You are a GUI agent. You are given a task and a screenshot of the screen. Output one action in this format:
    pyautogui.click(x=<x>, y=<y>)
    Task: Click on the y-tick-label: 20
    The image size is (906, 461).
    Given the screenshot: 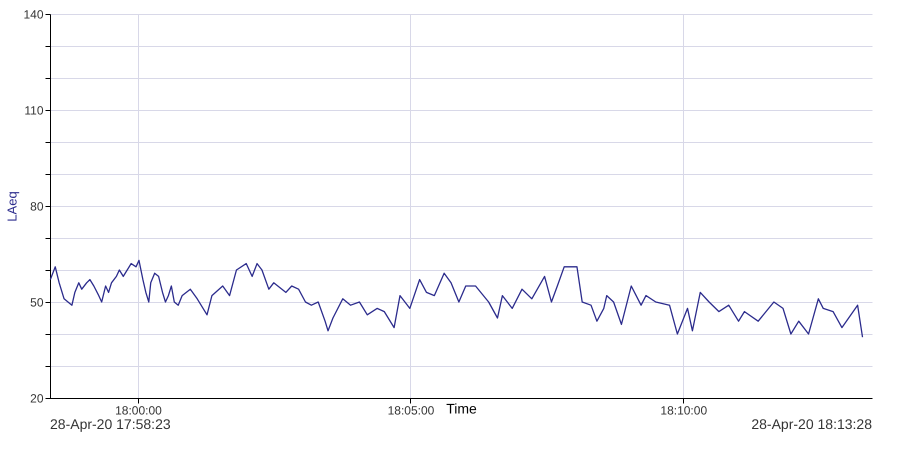 What is the action you would take?
    pyautogui.click(x=37, y=399)
    